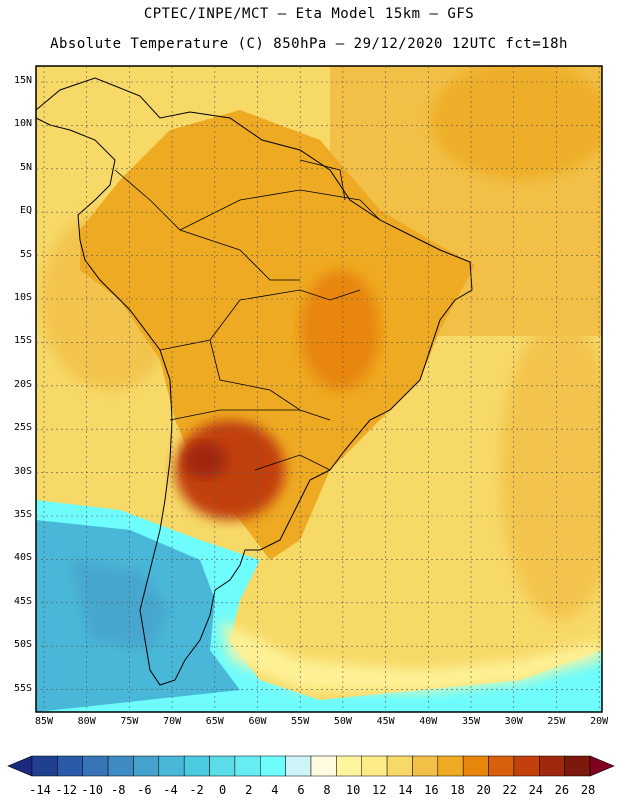 Image resolution: width=618 pixels, height=800 pixels. I want to click on colorbar-label: 24, so click(536, 790).